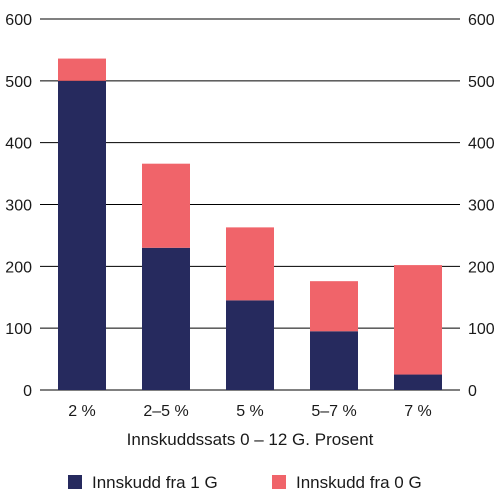 Image resolution: width=500 pixels, height=502 pixels. I want to click on x-axis: 2 % 2–5 % 5 % 5–7 % 7 %, so click(250, 411).